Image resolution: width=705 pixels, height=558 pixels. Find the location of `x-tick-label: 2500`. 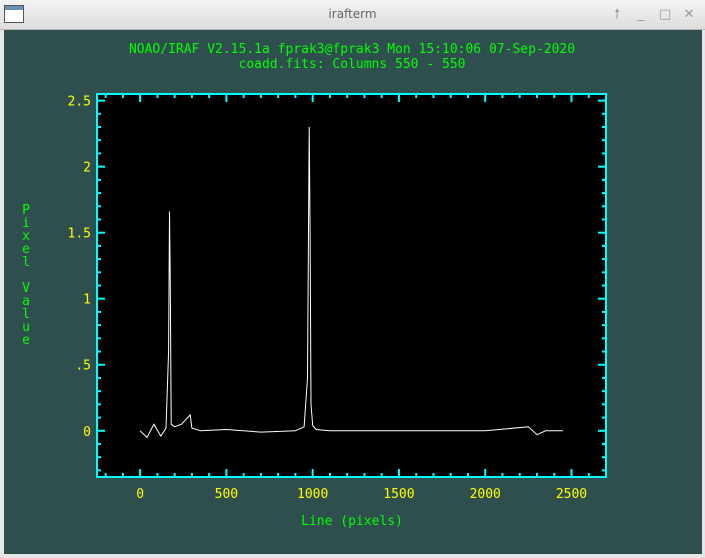

x-tick-label: 2500 is located at coordinates (571, 494).